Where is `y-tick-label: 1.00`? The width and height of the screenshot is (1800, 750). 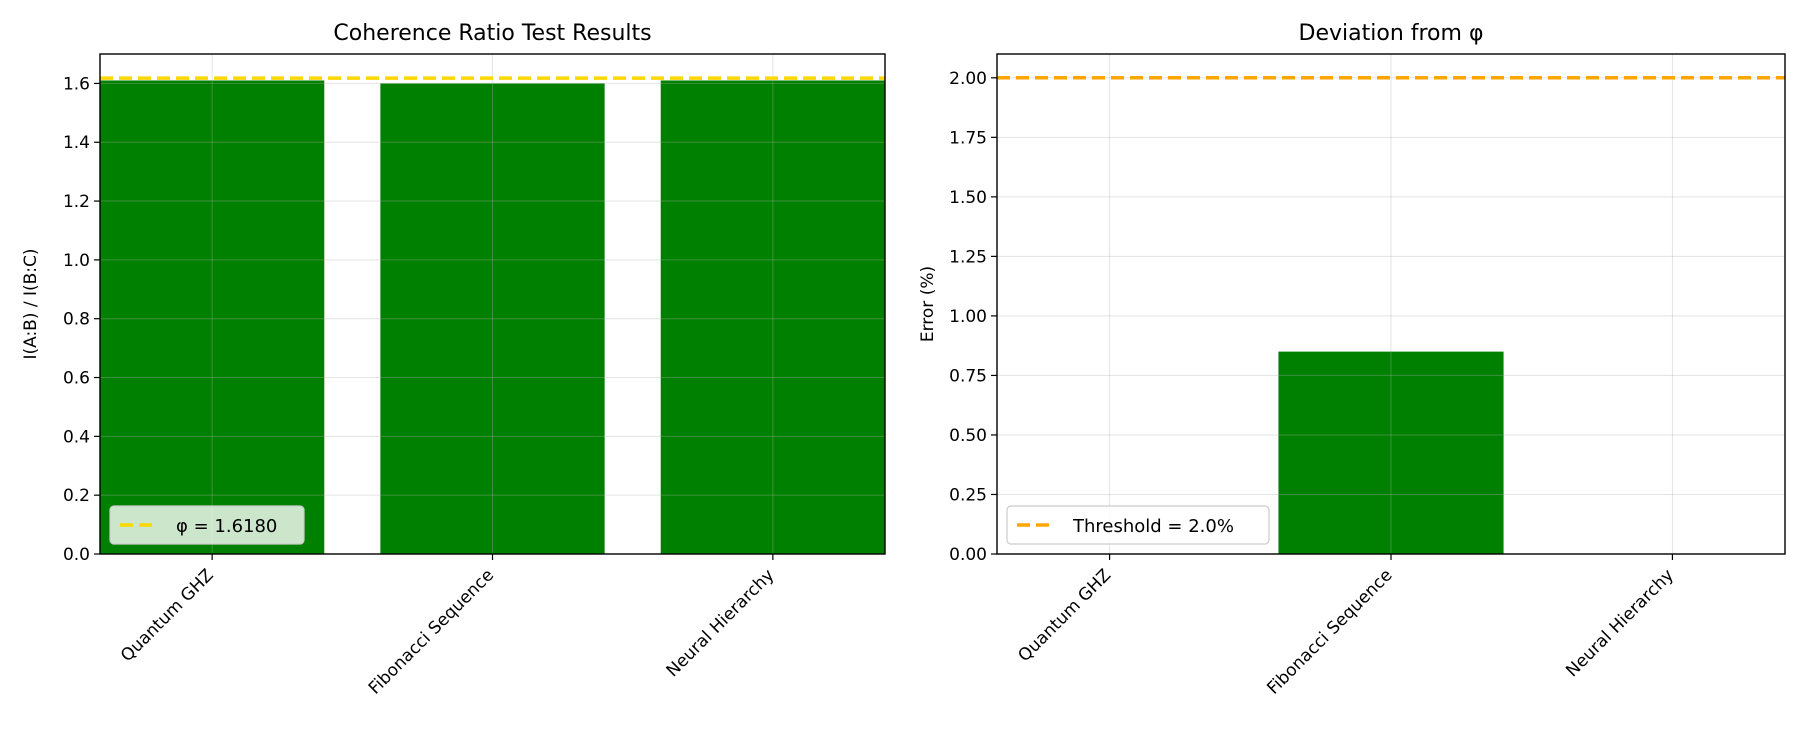
y-tick-label: 1.00 is located at coordinates (968, 317).